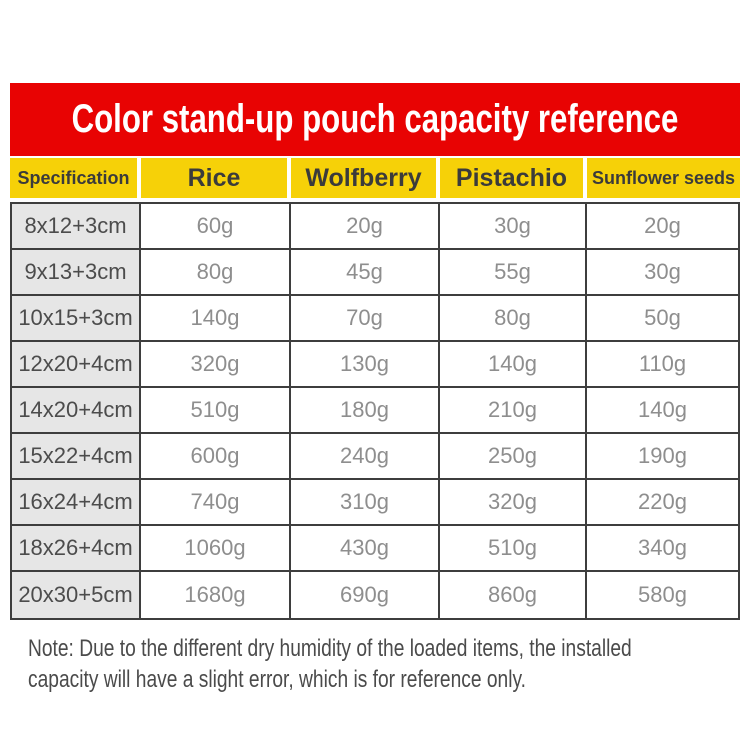  Describe the element at coordinates (365, 457) in the screenshot. I see `value-cell: 240g` at that location.